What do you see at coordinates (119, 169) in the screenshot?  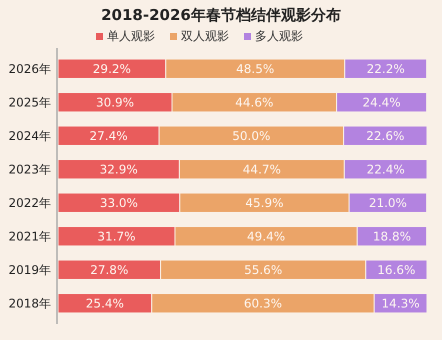 I see `data-label: 32.9%` at bounding box center [119, 169].